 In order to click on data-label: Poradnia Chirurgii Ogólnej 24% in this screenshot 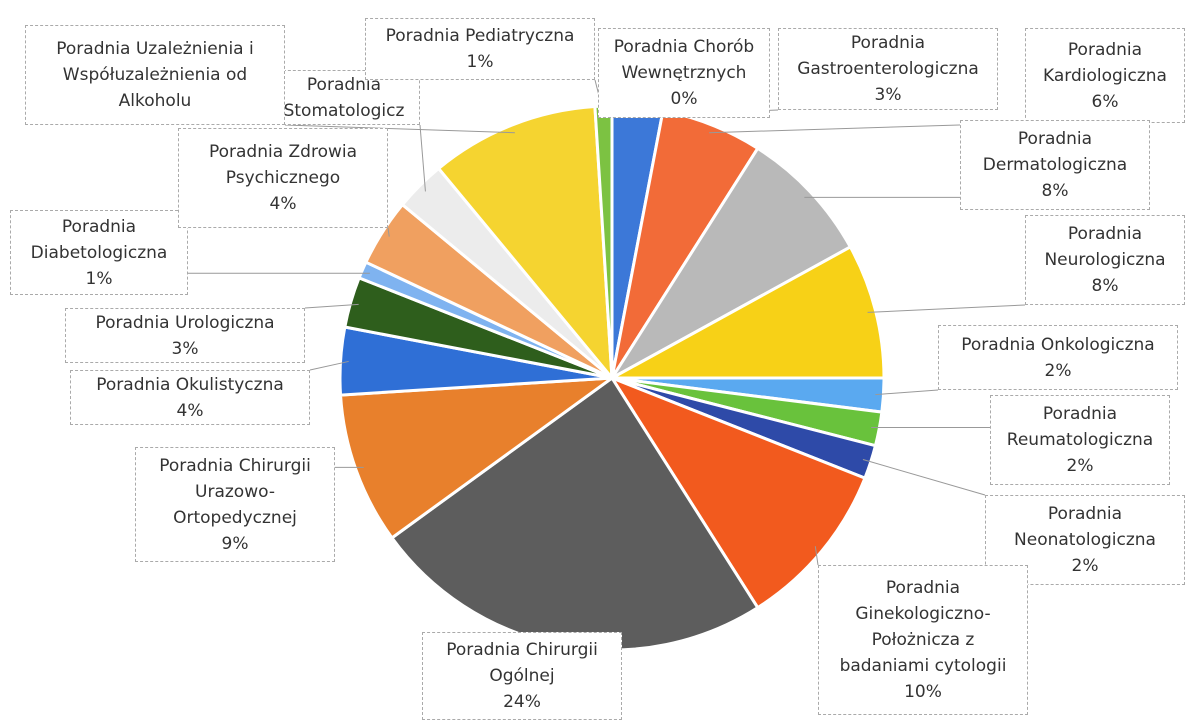, I will do `click(522, 676)`.